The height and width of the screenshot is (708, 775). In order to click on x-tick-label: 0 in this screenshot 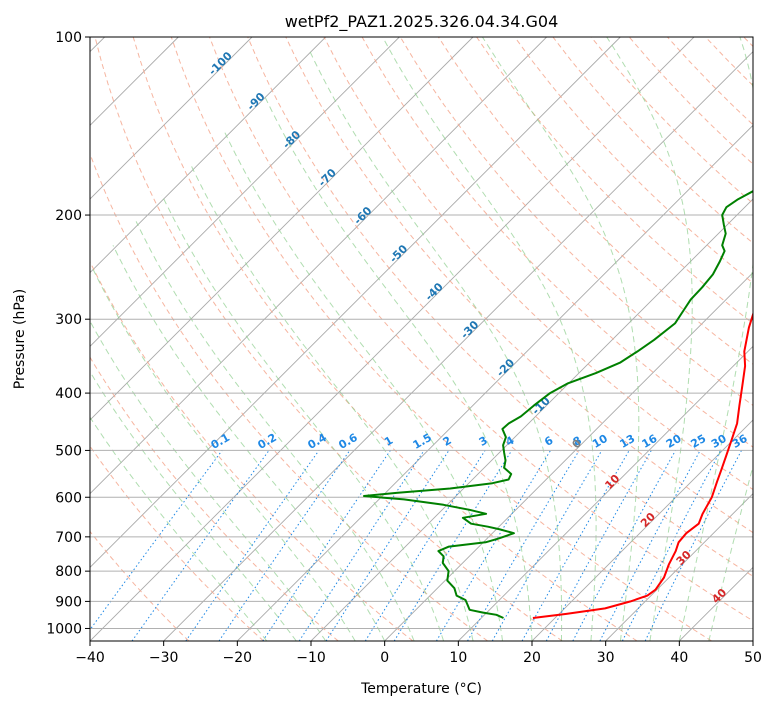, I will do `click(384, 658)`.